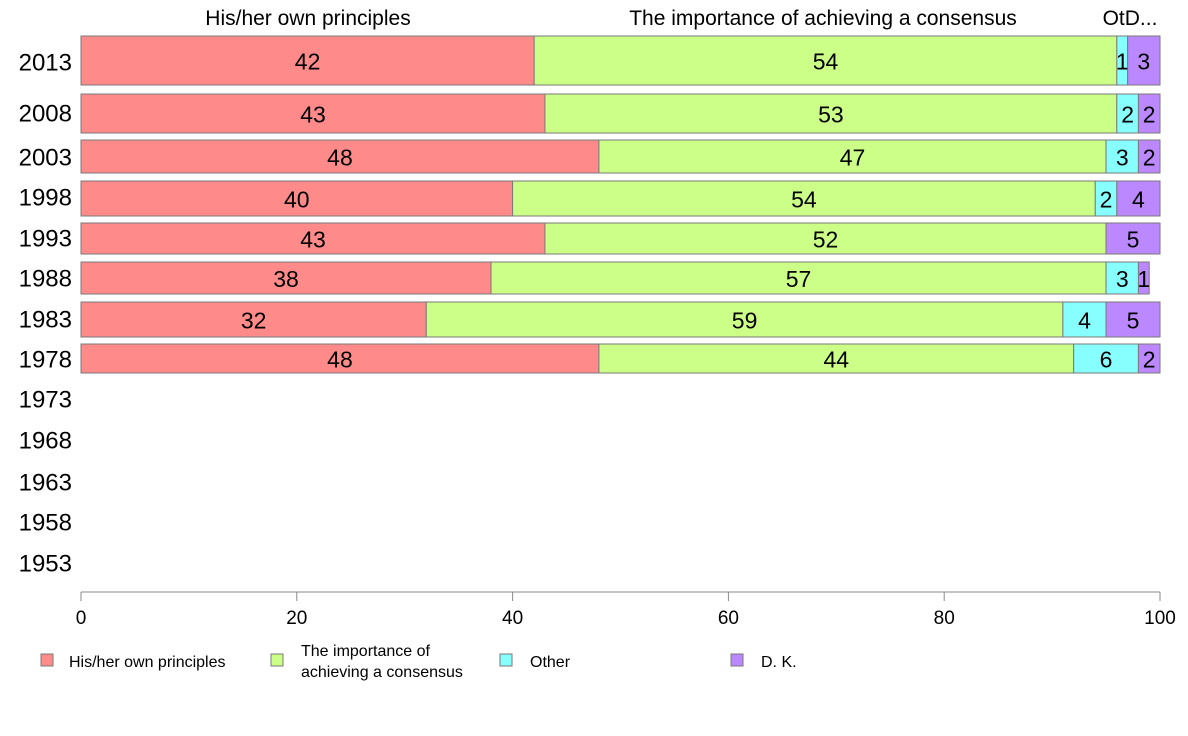 The image size is (1188, 736). I want to click on bar-value-label: 42, so click(308, 62).